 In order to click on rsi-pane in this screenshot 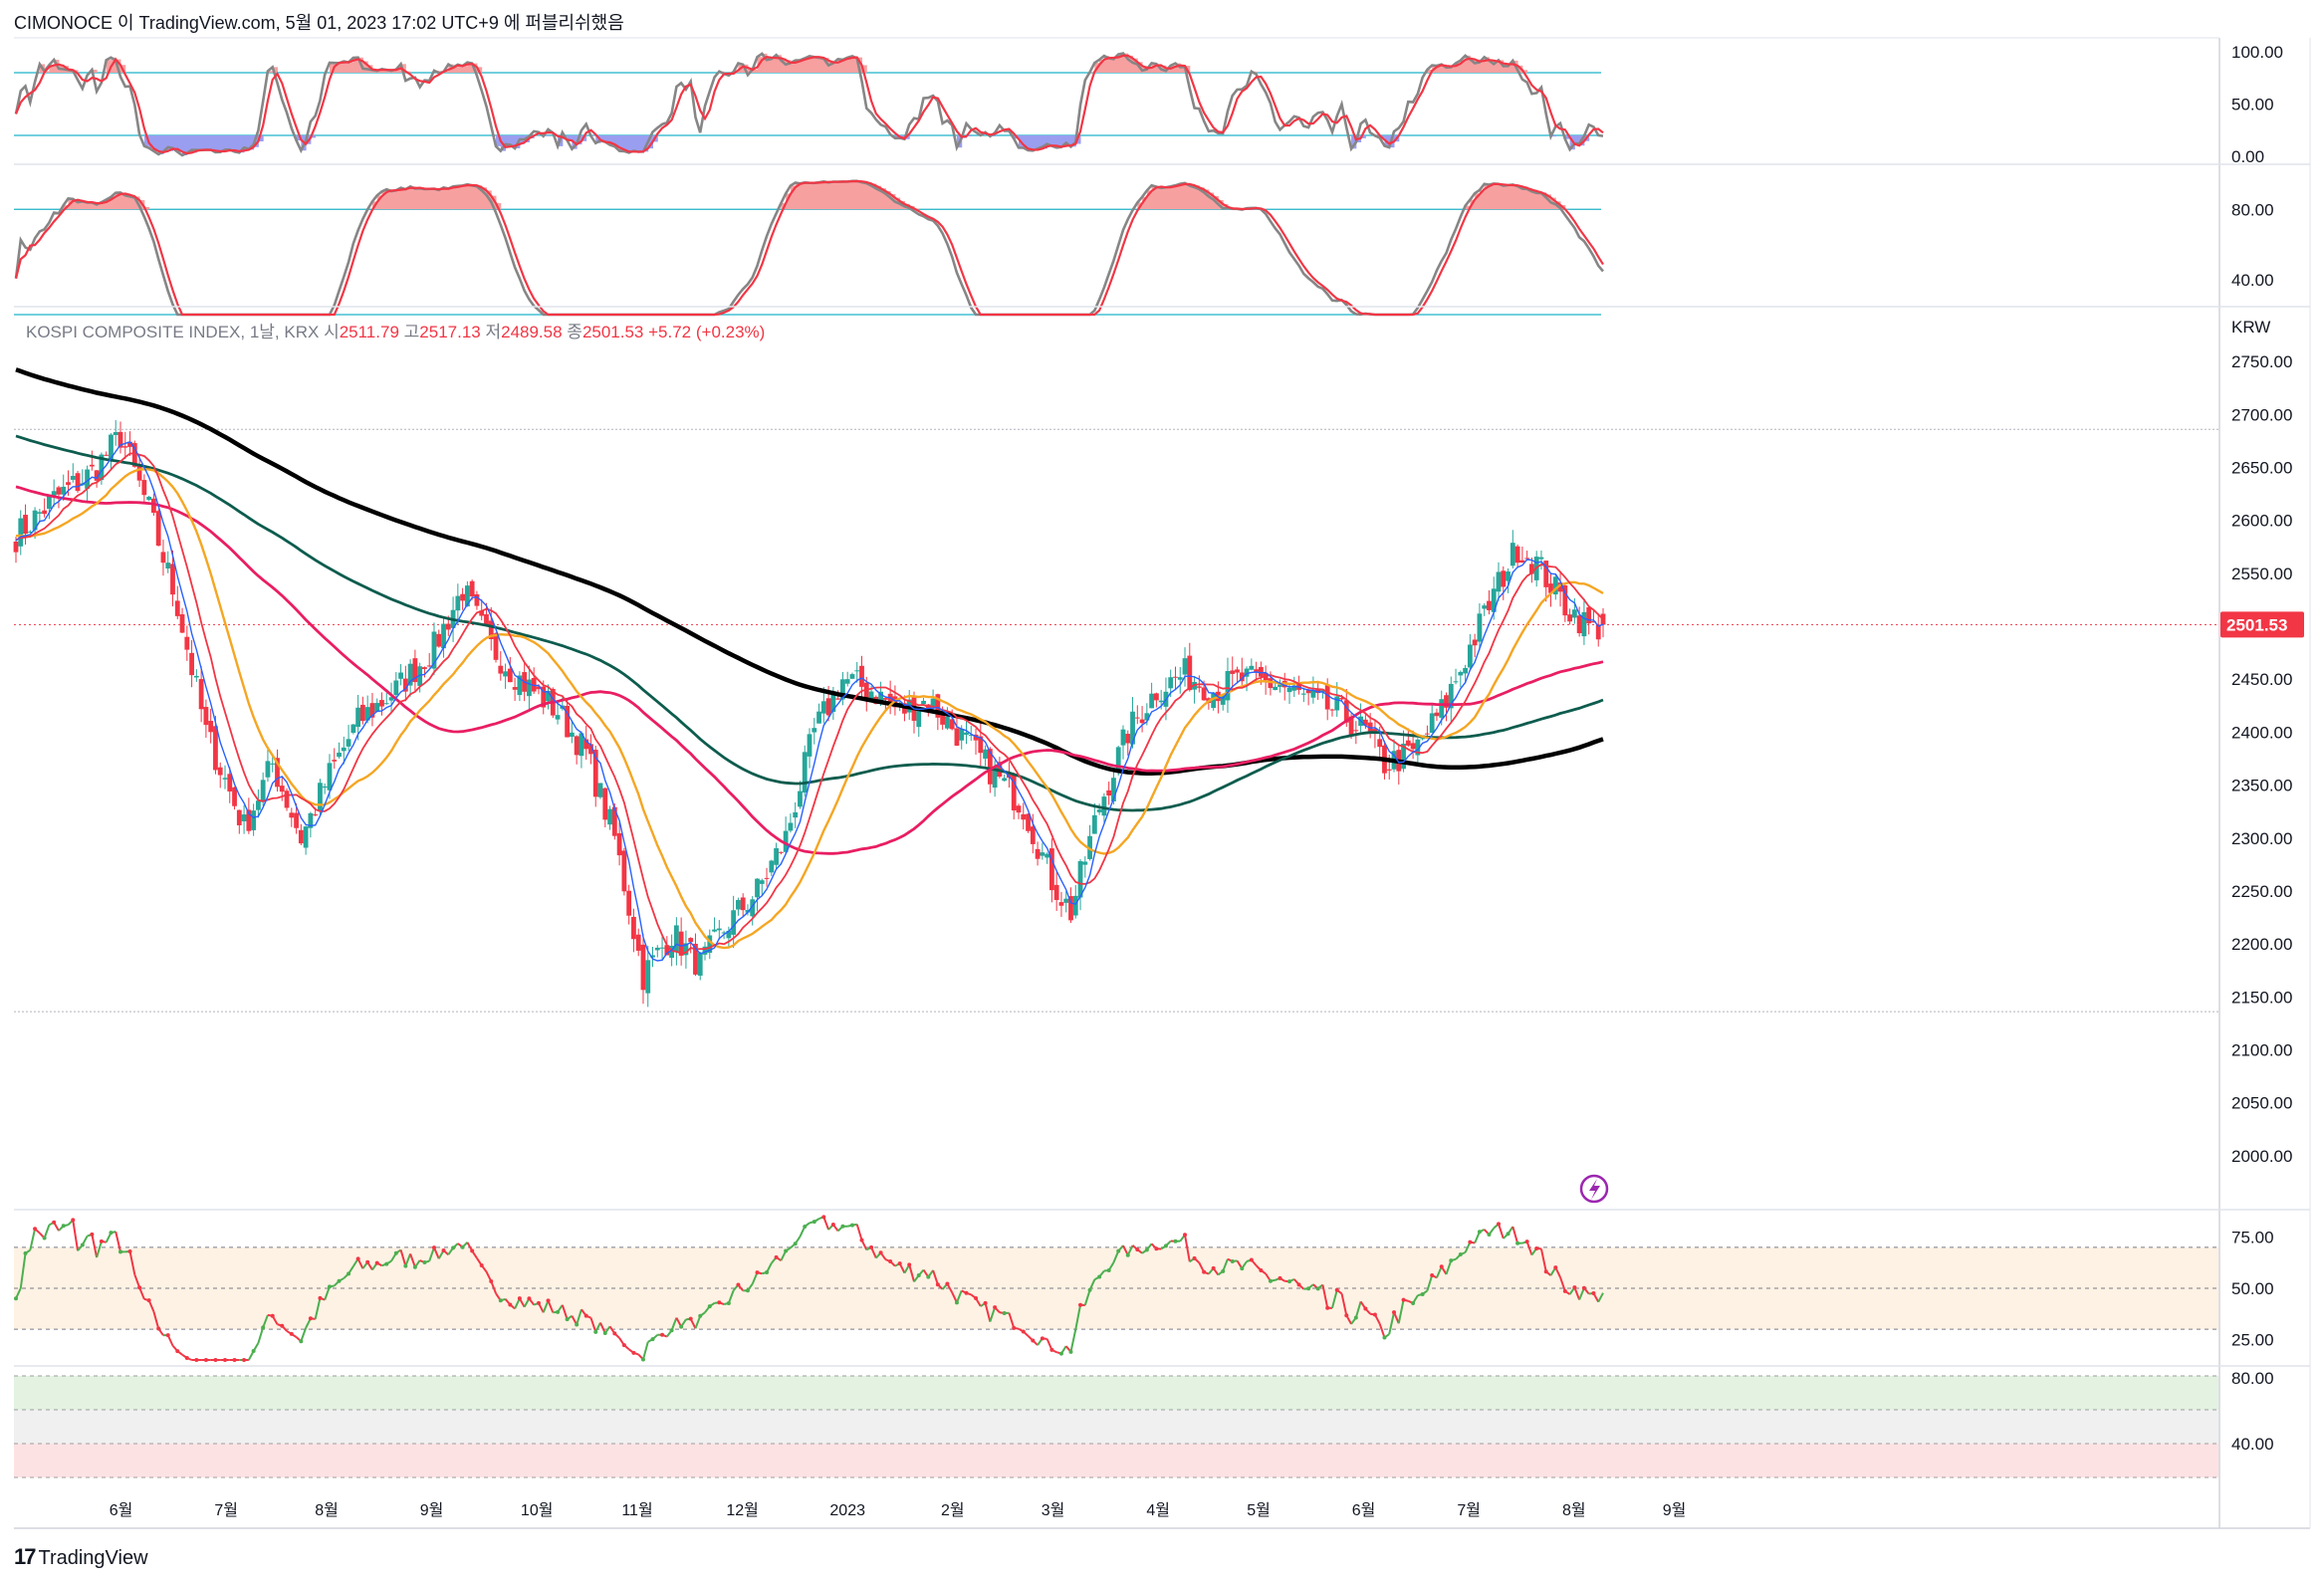, I will do `click(1116, 1288)`.